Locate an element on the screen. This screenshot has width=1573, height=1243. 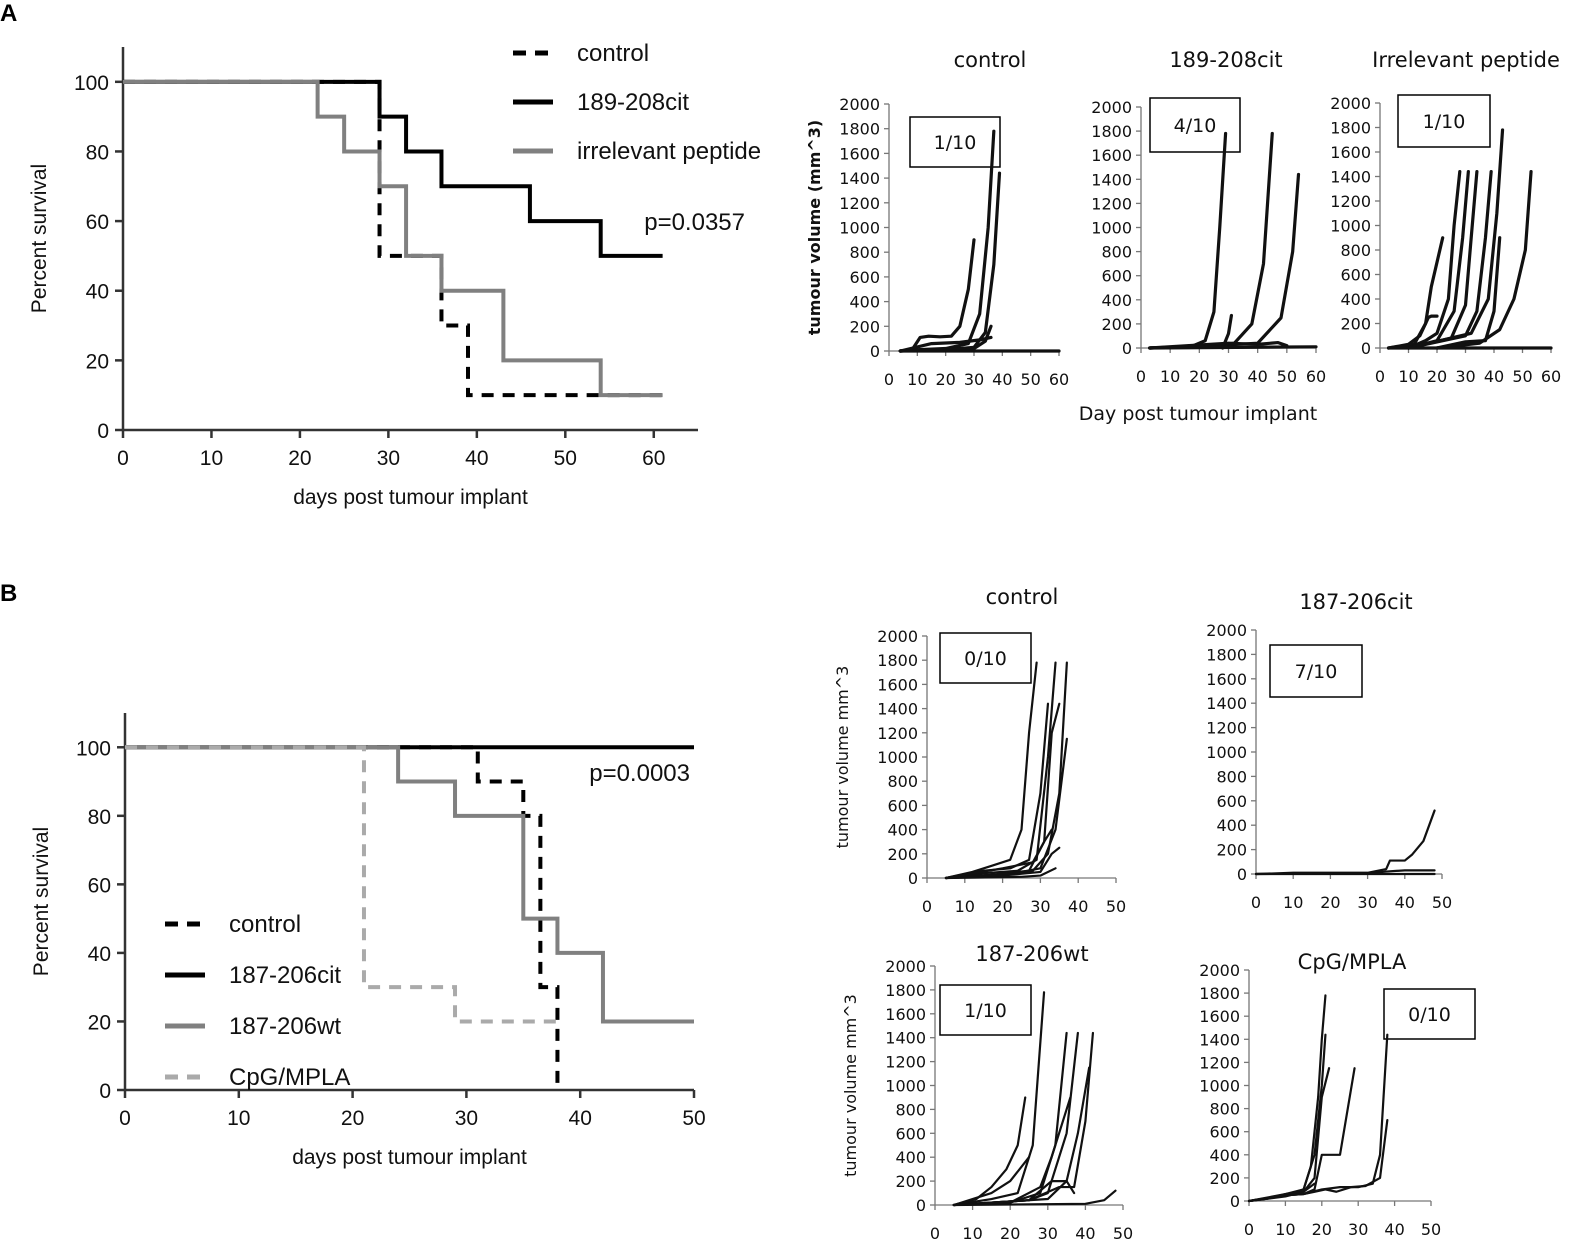
count-label: 7/10 is located at coordinates (1316, 672).